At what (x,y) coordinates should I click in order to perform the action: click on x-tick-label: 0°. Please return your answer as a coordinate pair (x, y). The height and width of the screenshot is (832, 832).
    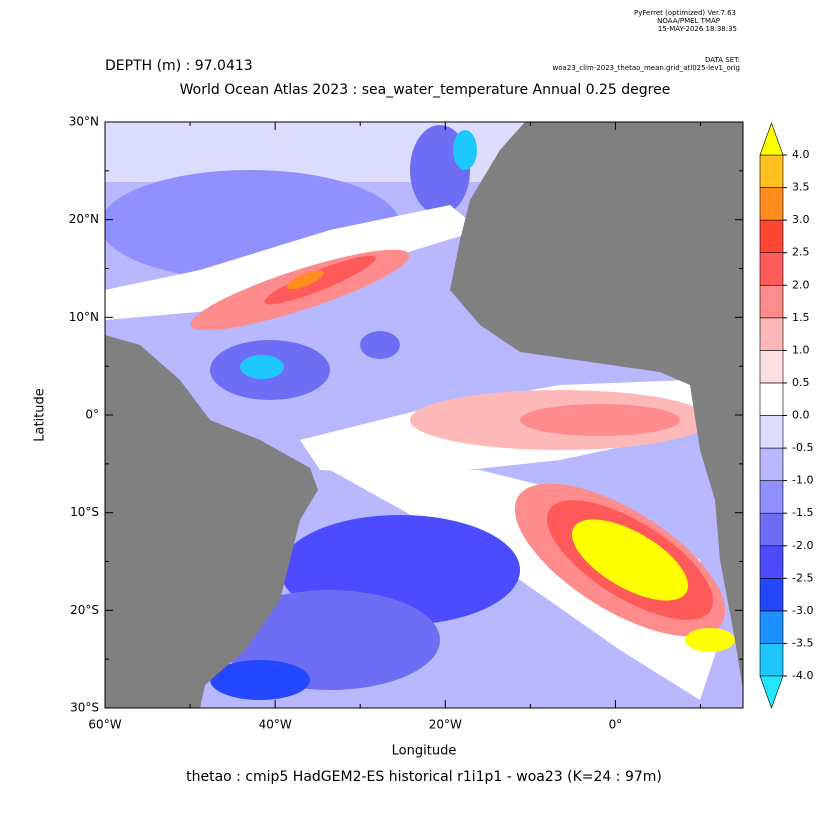
    Looking at the image, I should click on (616, 725).